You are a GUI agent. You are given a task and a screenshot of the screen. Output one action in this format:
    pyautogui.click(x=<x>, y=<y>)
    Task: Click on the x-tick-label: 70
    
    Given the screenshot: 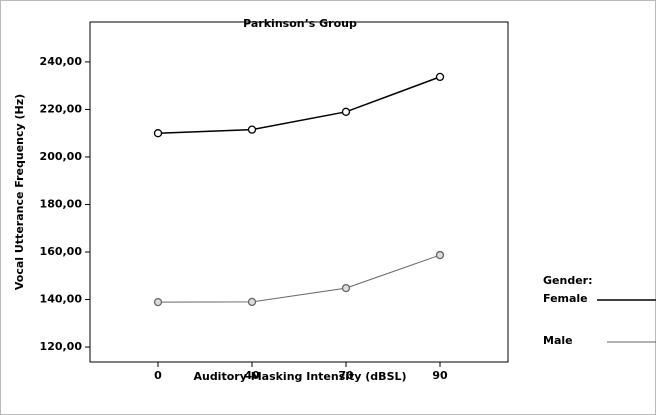 What is the action you would take?
    pyautogui.click(x=346, y=375)
    